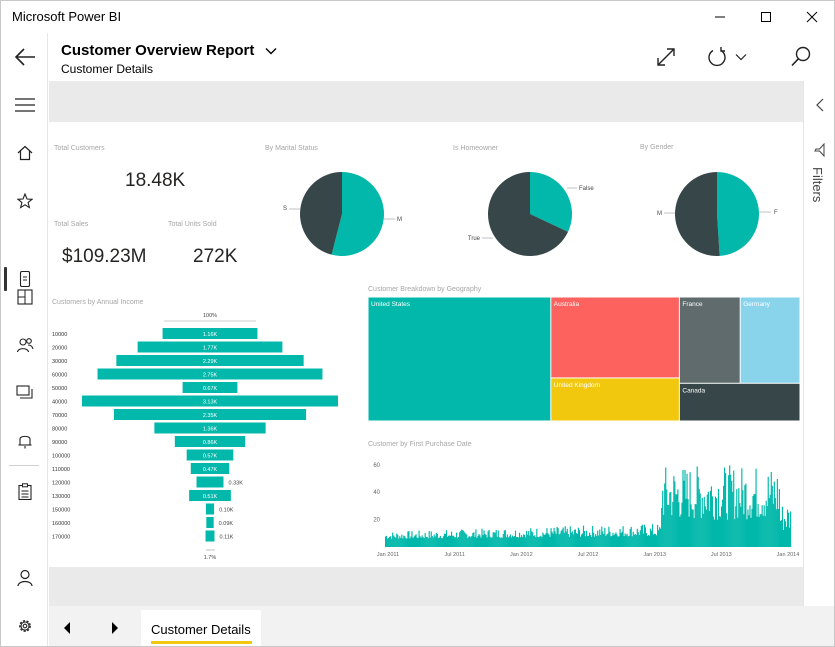 Image resolution: width=835 pixels, height=647 pixels. What do you see at coordinates (693, 390) in the screenshot?
I see `treemap-tile-label: Canada` at bounding box center [693, 390].